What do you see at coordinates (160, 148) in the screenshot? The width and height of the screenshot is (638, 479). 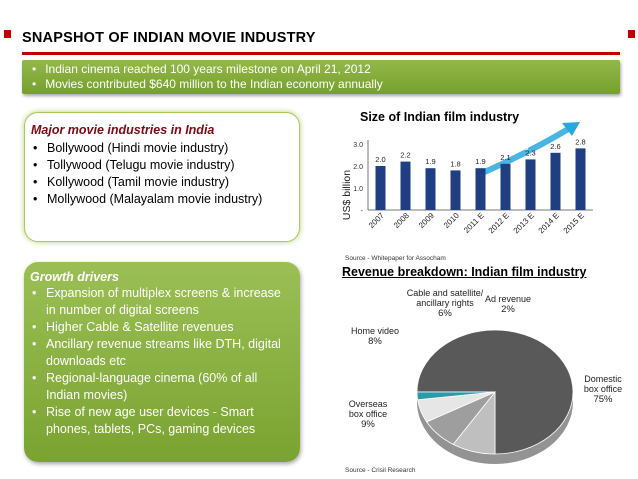 I see `industry-item: Bollywood (Hindi movie industry)` at bounding box center [160, 148].